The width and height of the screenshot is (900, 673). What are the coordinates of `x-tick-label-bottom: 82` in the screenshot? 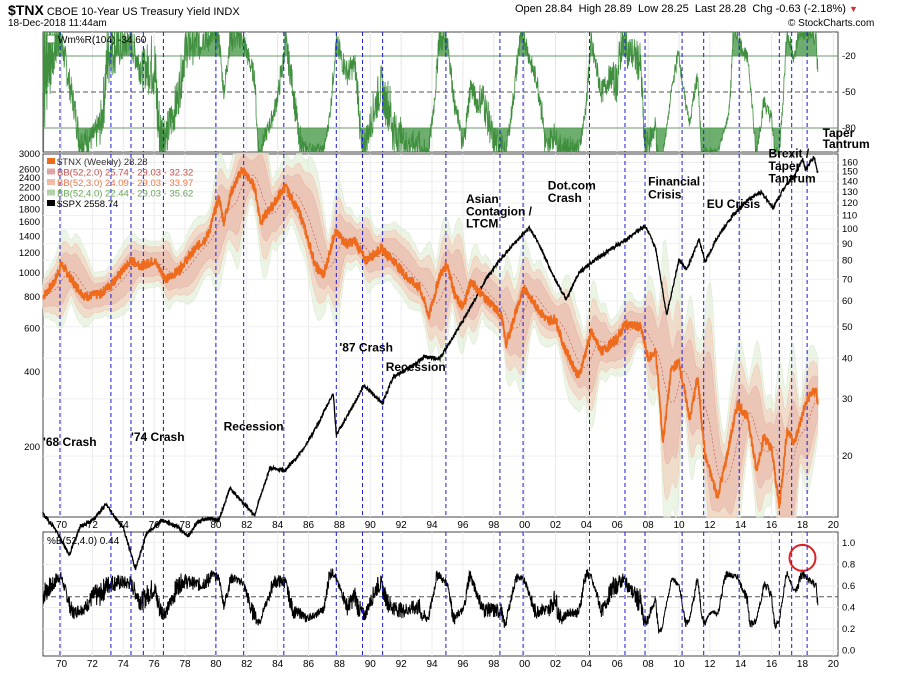 It's located at (247, 664).